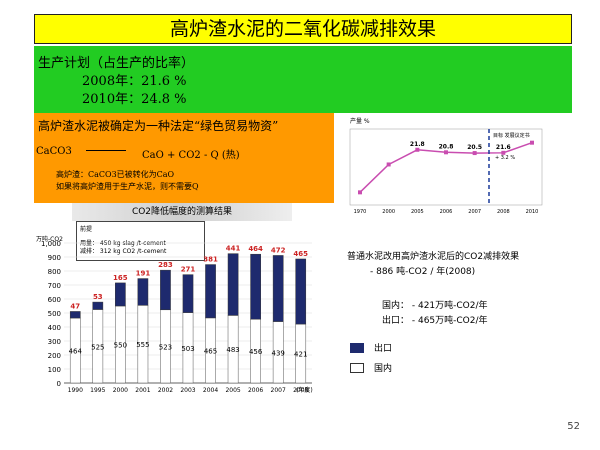  What do you see at coordinates (383, 349) in the screenshot?
I see `legend-export-label: 出口` at bounding box center [383, 349].